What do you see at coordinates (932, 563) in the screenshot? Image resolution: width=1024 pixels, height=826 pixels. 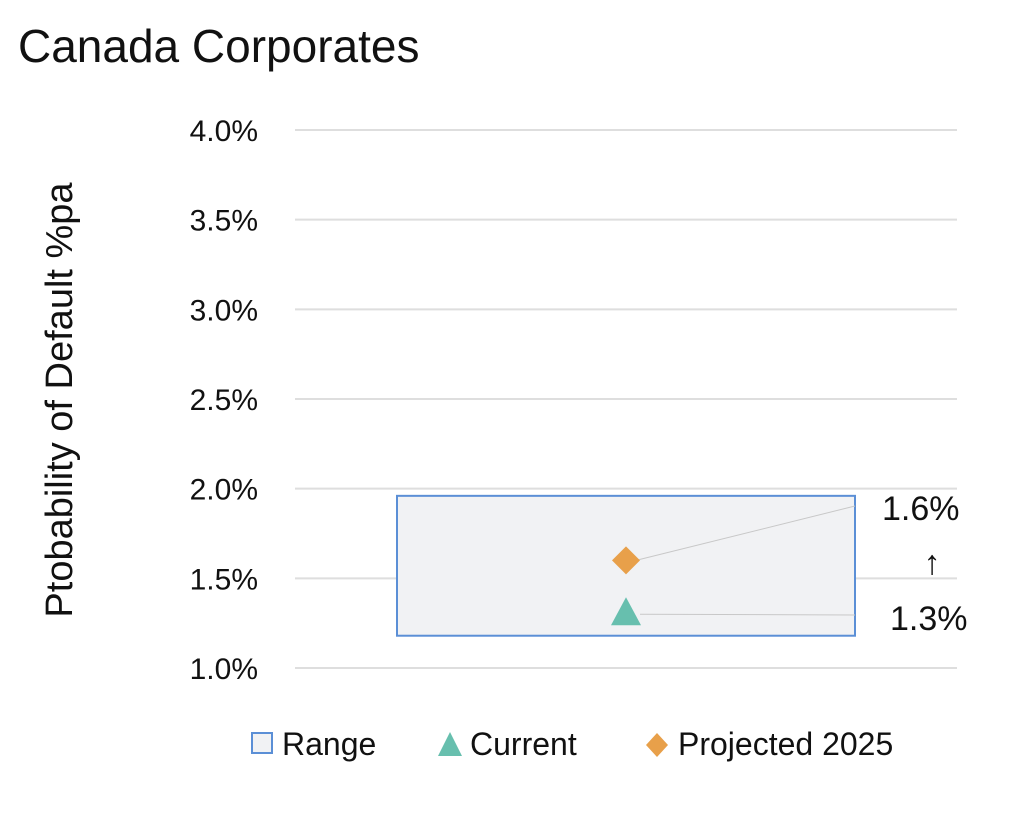 I see `change-arrow-icon: ↑` at bounding box center [932, 563].